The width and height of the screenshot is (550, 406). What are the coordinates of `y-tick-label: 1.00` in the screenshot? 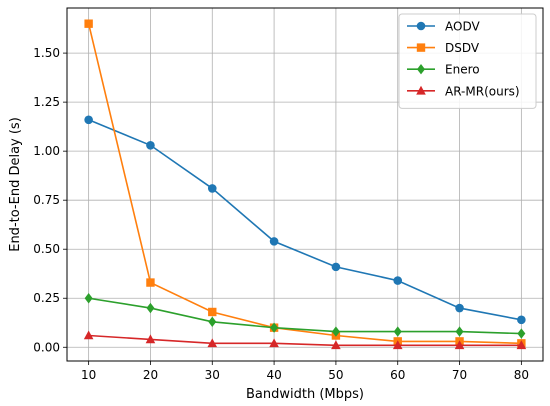 It's located at (46, 151).